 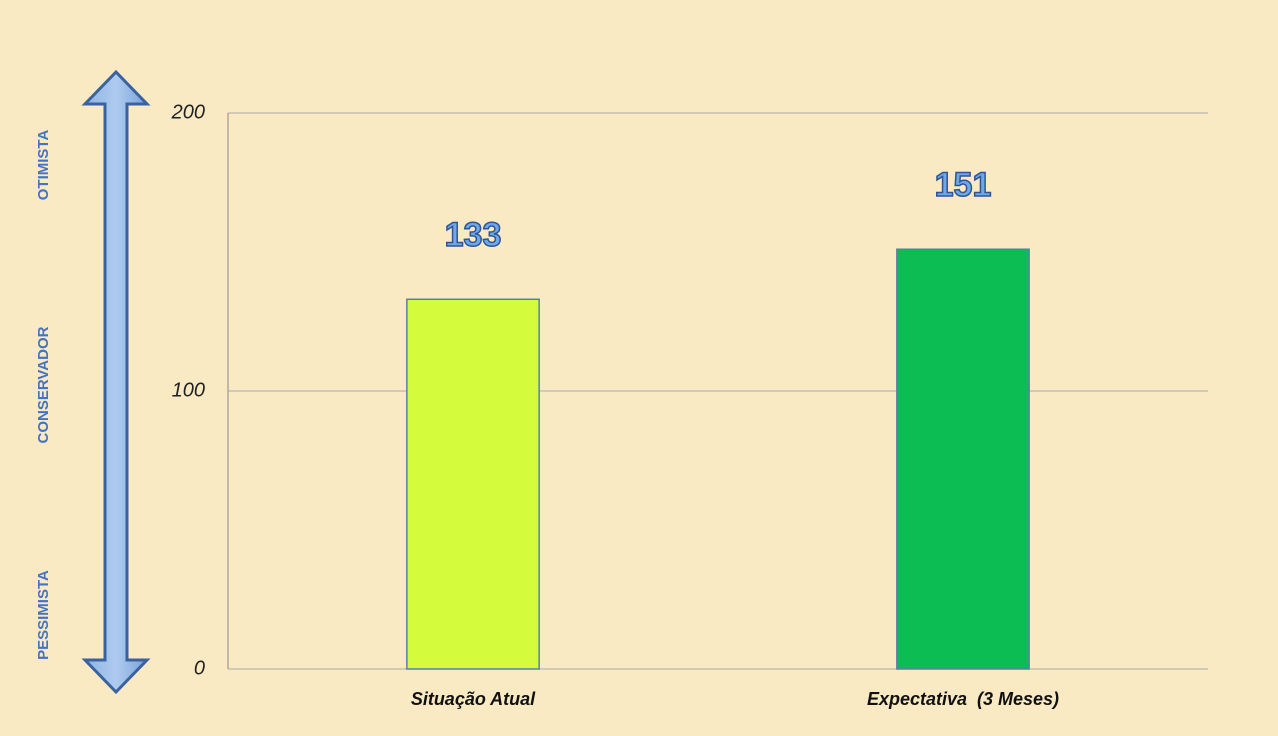 What do you see at coordinates (116, 382) in the screenshot?
I see `scale-arrow` at bounding box center [116, 382].